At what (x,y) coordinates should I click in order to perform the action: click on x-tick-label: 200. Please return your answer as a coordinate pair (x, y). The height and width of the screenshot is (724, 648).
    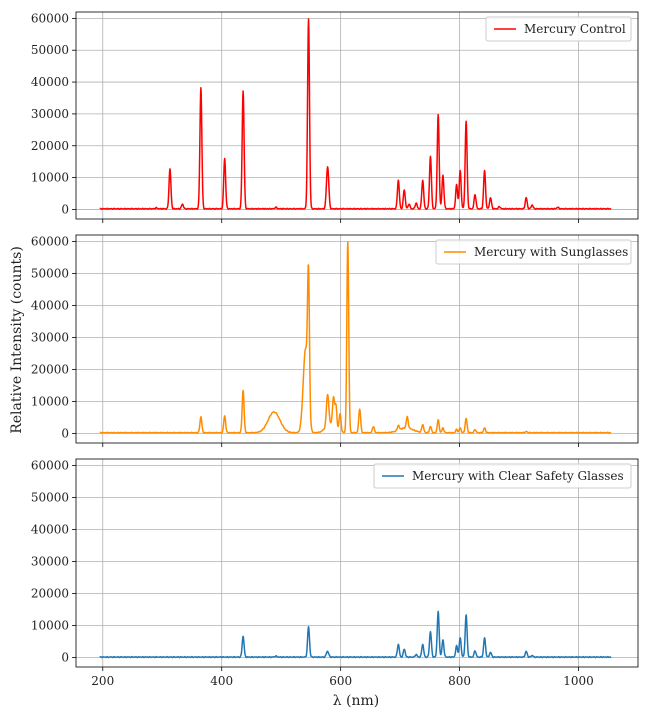
    Looking at the image, I should click on (102, 681).